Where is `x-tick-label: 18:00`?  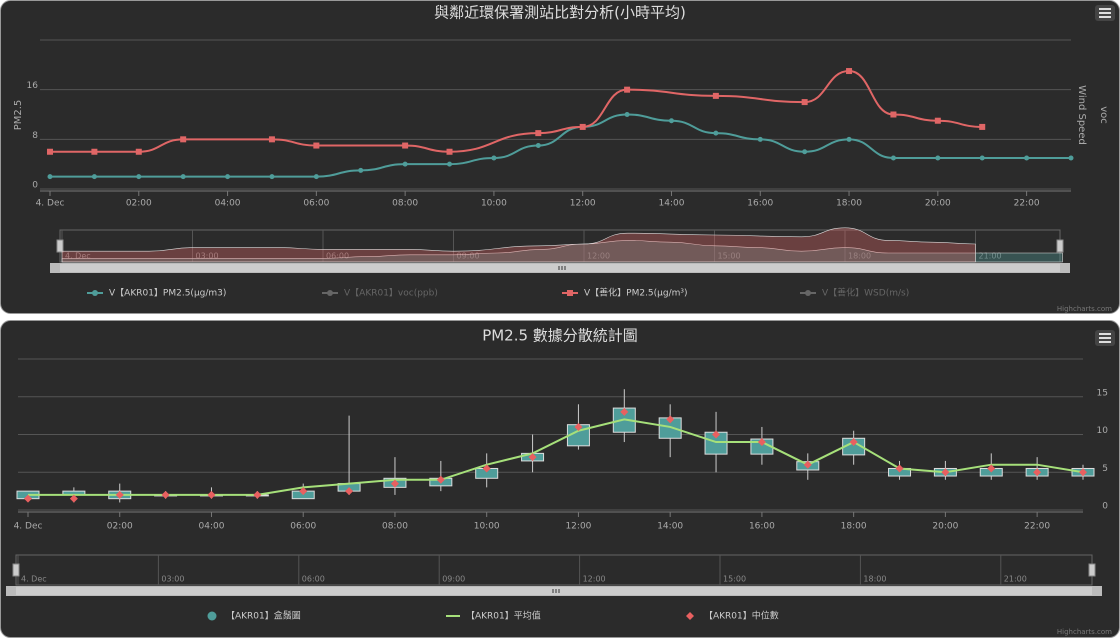 x-tick-label: 18:00 is located at coordinates (849, 204).